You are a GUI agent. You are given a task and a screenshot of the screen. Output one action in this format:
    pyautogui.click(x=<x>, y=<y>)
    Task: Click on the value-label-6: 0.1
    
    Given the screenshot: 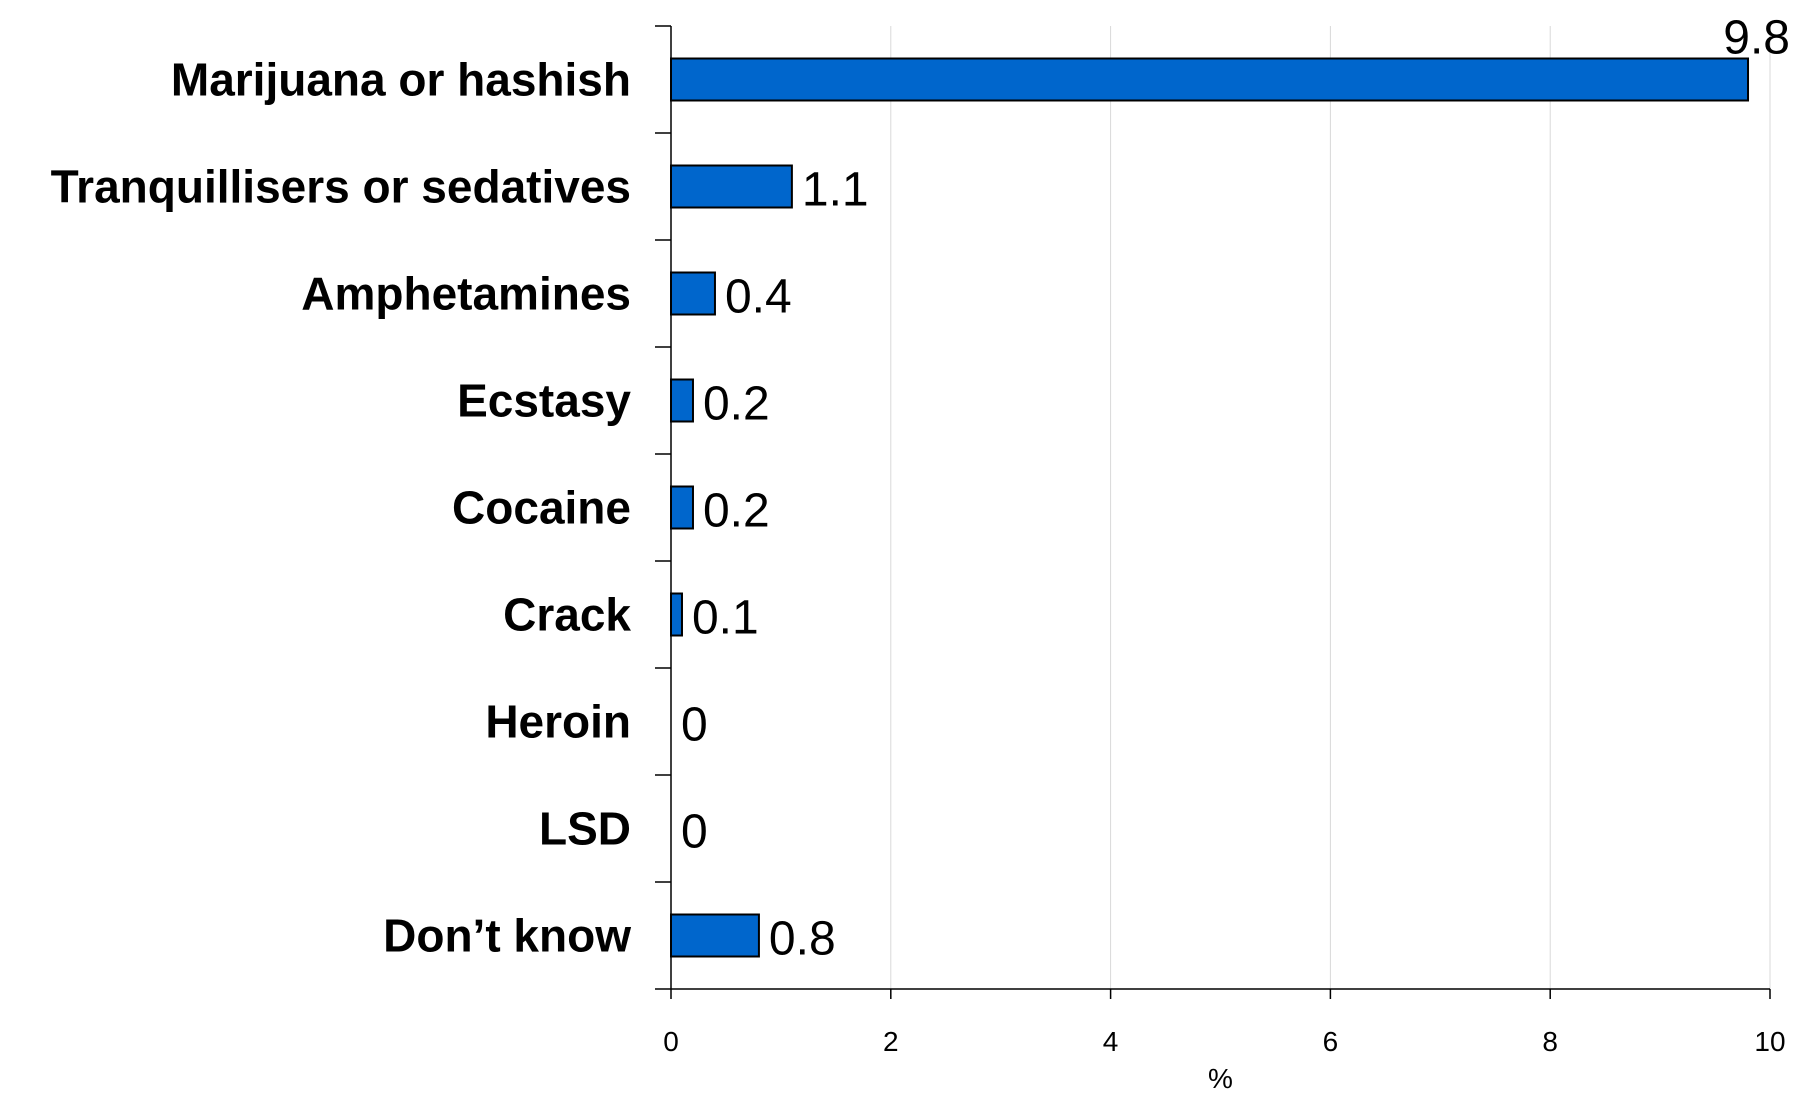 What is the action you would take?
    pyautogui.click(x=725, y=618)
    